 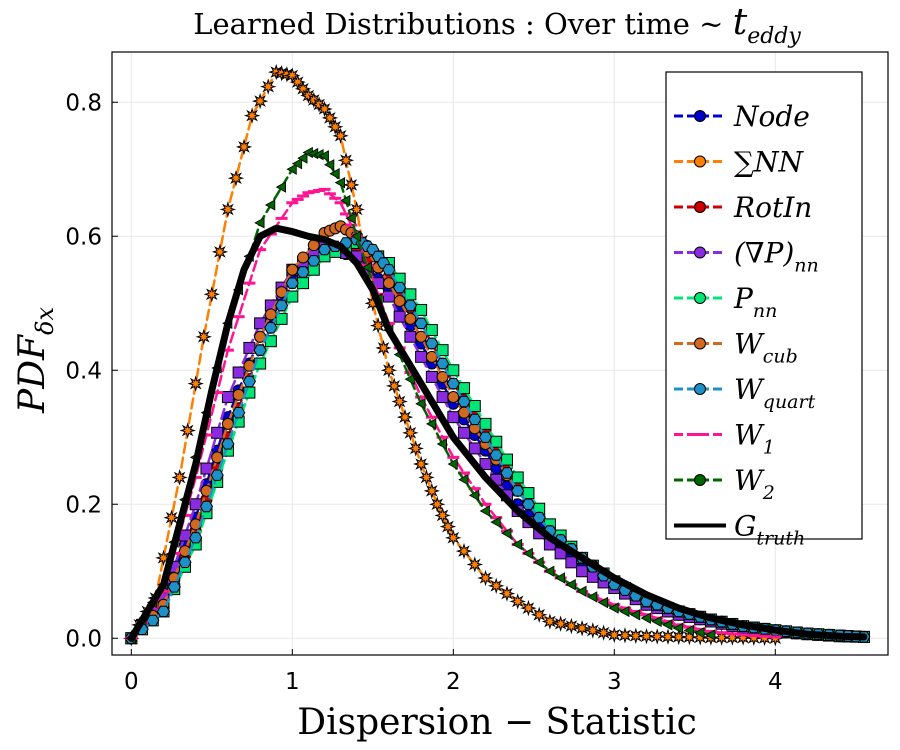 I want to click on legend-item-node: Node, so click(x=742, y=116).